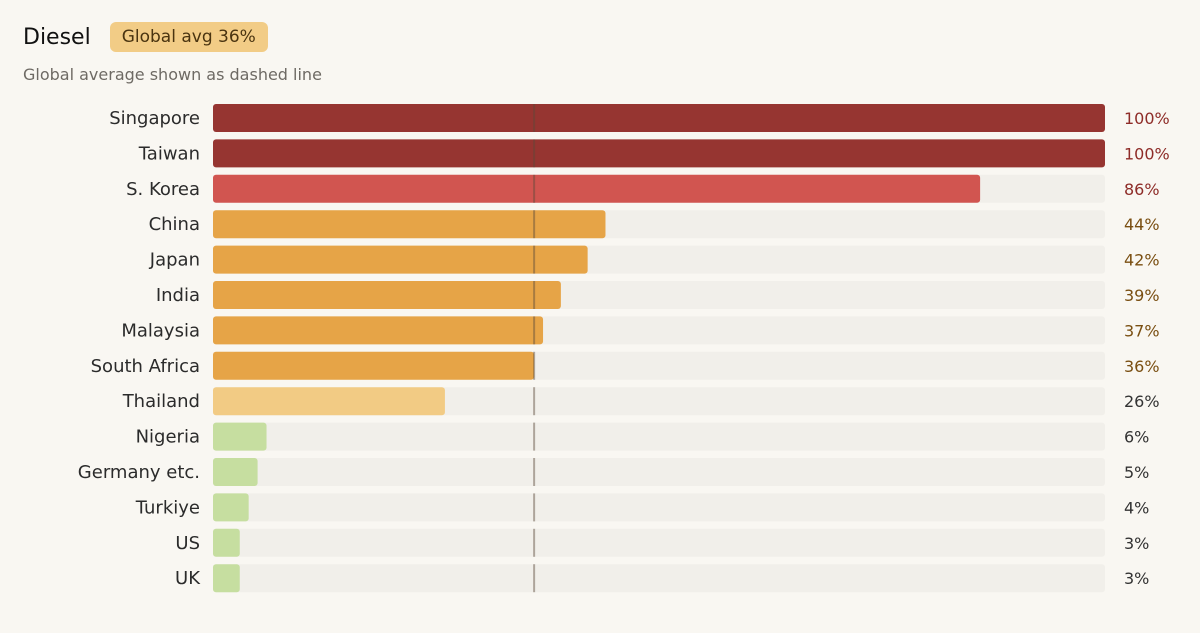 The image size is (1200, 633). I want to click on value-label: 44%, so click(1142, 224).